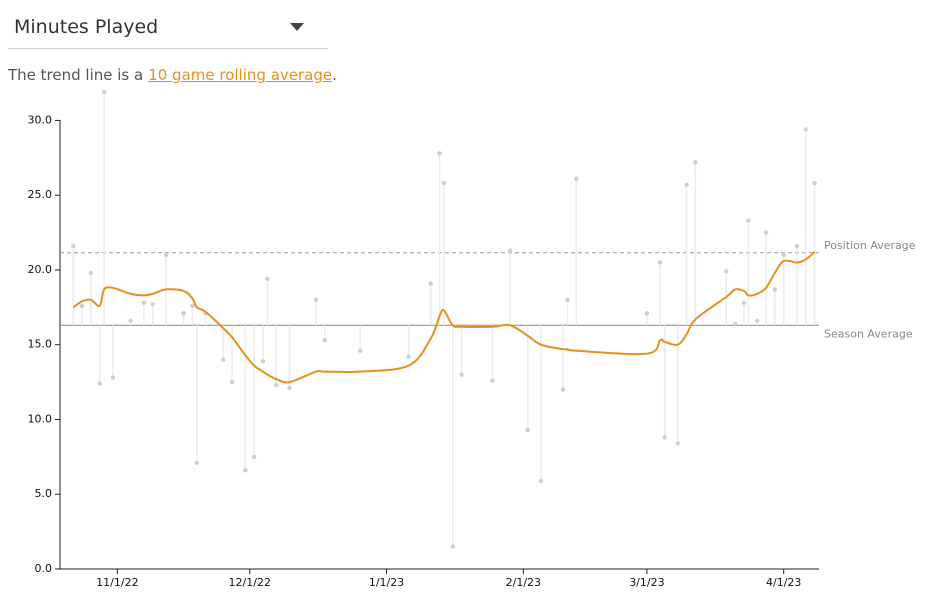  I want to click on y-tick-label: 0.0, so click(44, 568).